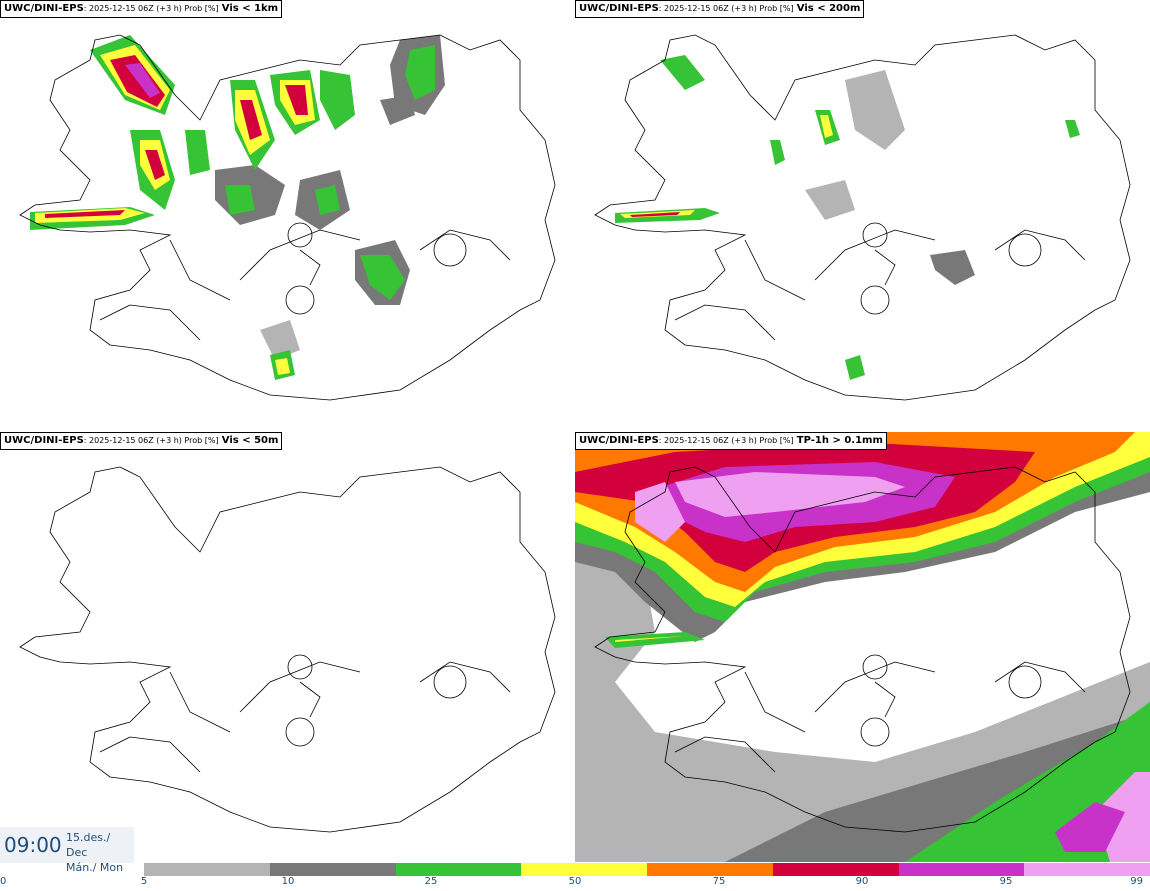 The image size is (1150, 891). I want to click on legend-tick-label: 10, so click(288, 881).